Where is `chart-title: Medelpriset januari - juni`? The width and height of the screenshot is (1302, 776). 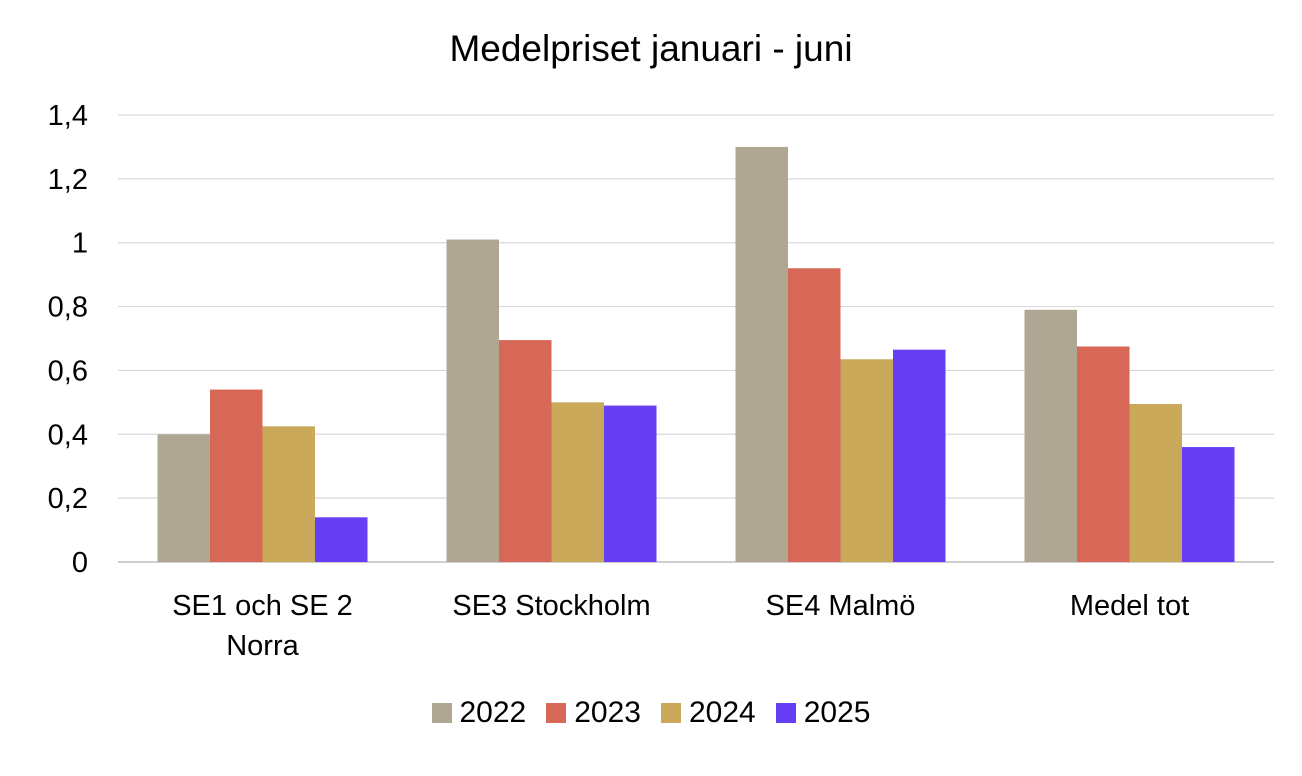
chart-title: Medelpriset januari - juni is located at coordinates (651, 48).